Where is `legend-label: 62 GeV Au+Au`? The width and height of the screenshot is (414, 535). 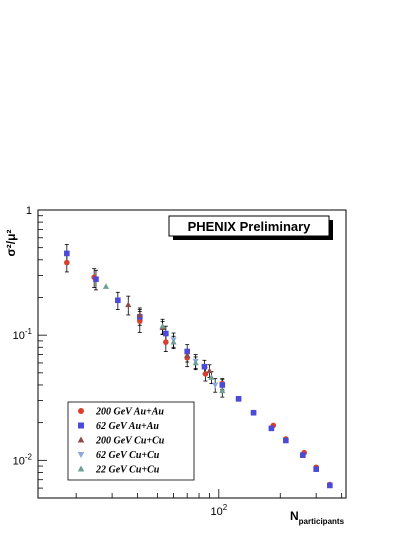
legend-label: 62 GeV Au+Au is located at coordinates (127, 426).